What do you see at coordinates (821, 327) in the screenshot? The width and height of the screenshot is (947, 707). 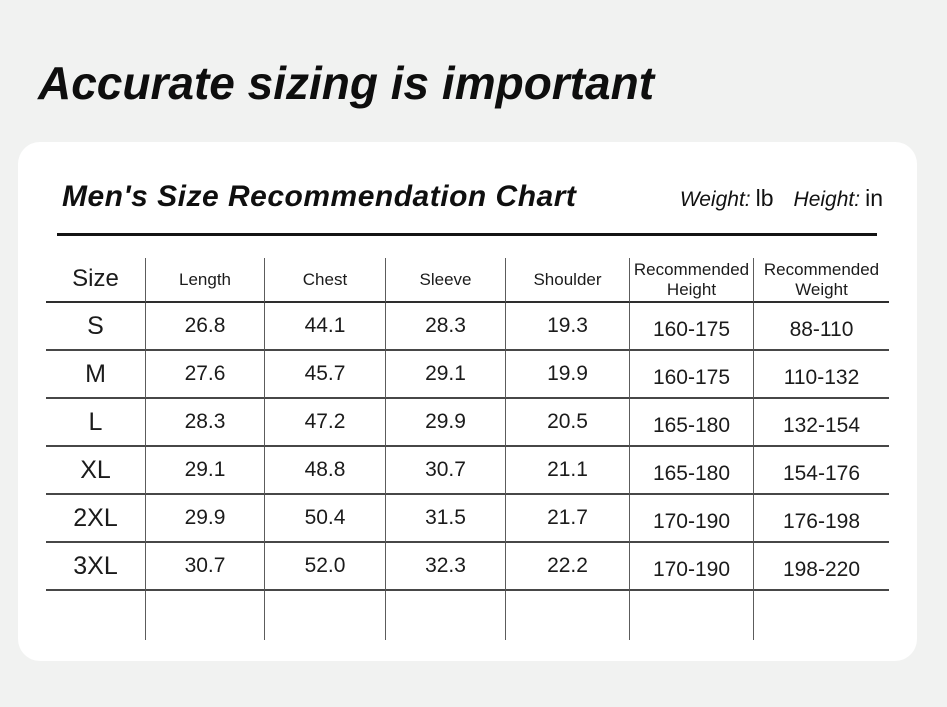 I see `table-cell-rec-weight: 88-110` at bounding box center [821, 327].